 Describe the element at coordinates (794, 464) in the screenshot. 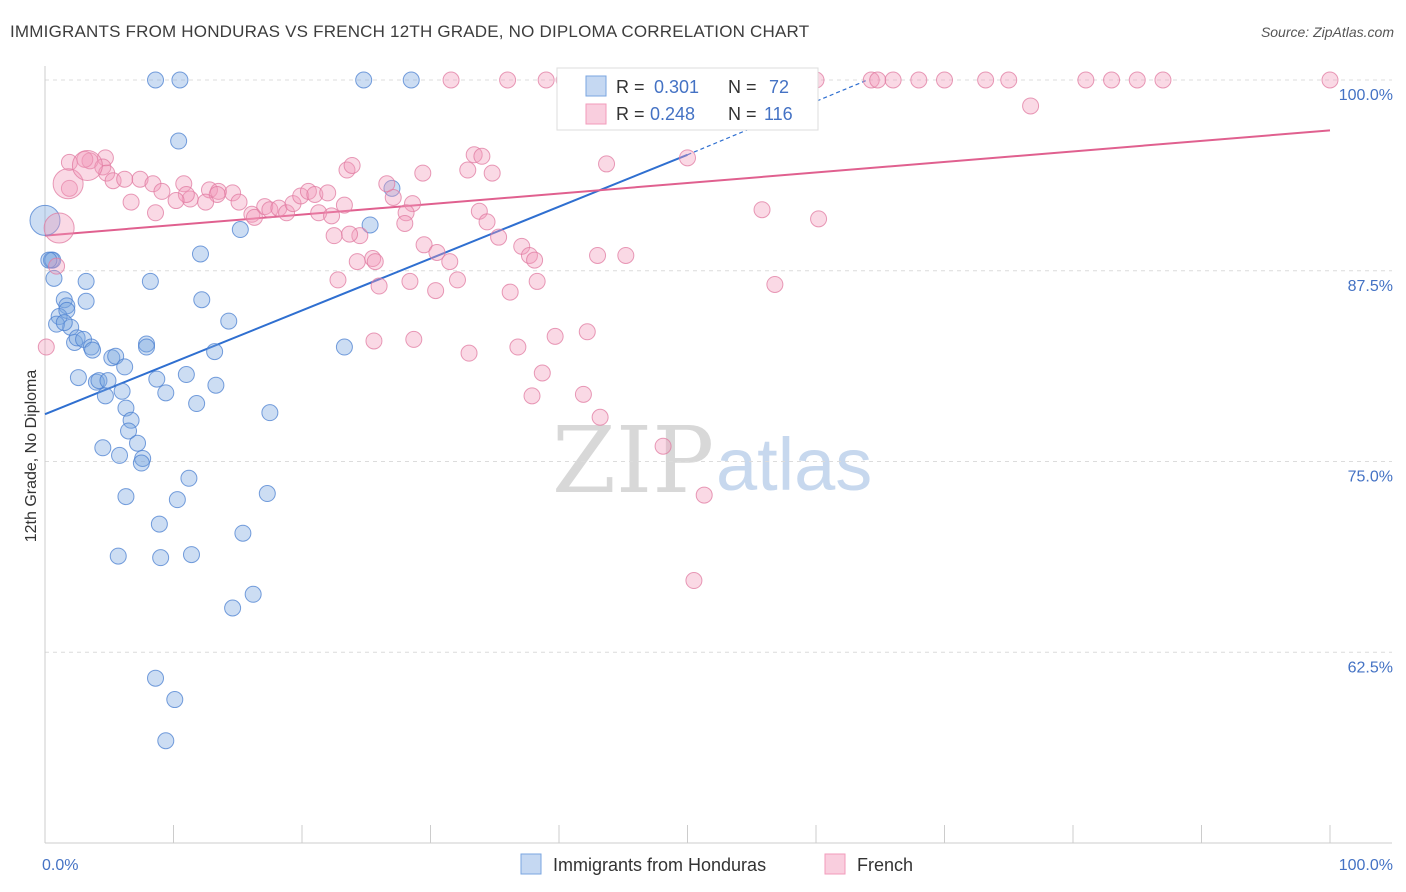

I see `watermark-atlas: atlas` at that location.